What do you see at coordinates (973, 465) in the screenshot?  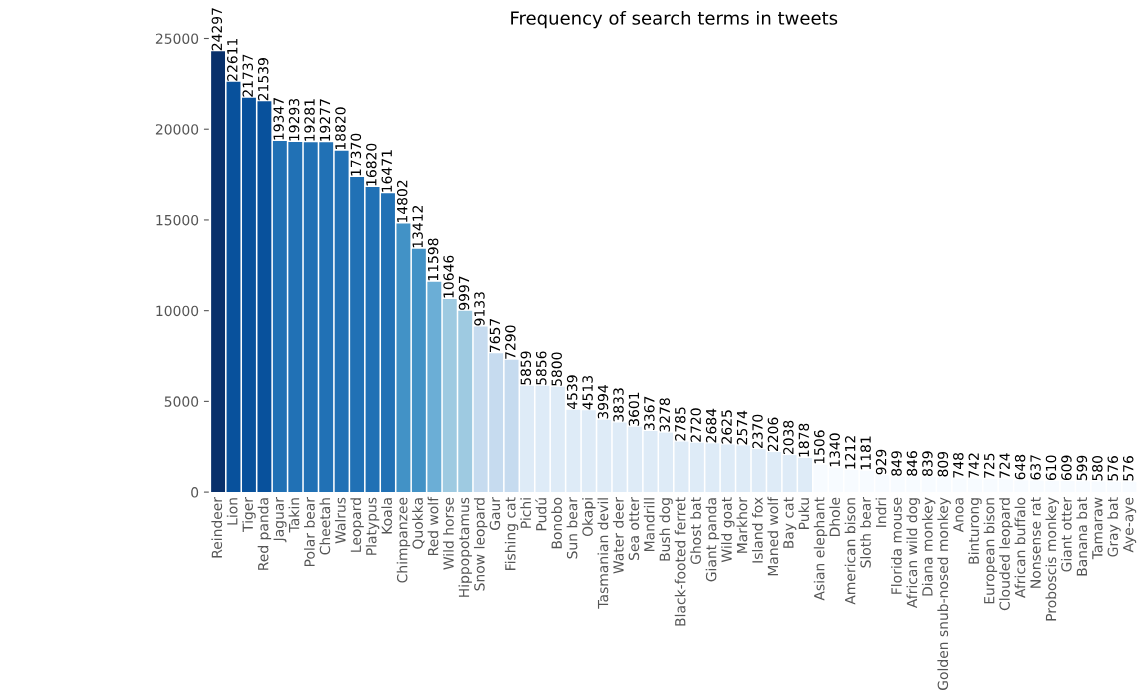 I see `data-label: 742` at bounding box center [973, 465].